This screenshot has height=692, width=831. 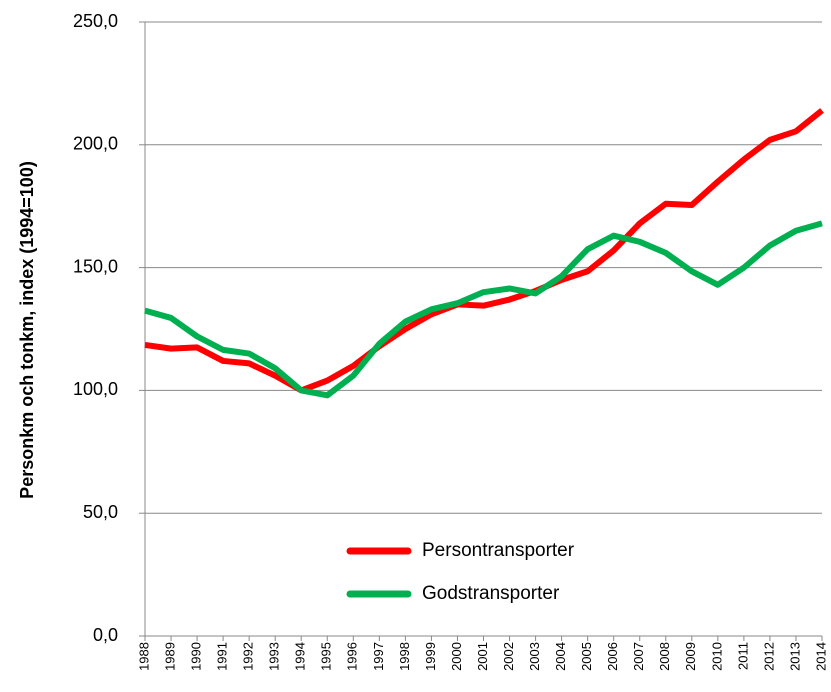 I want to click on x-tick-label: 1997, so click(x=378, y=656).